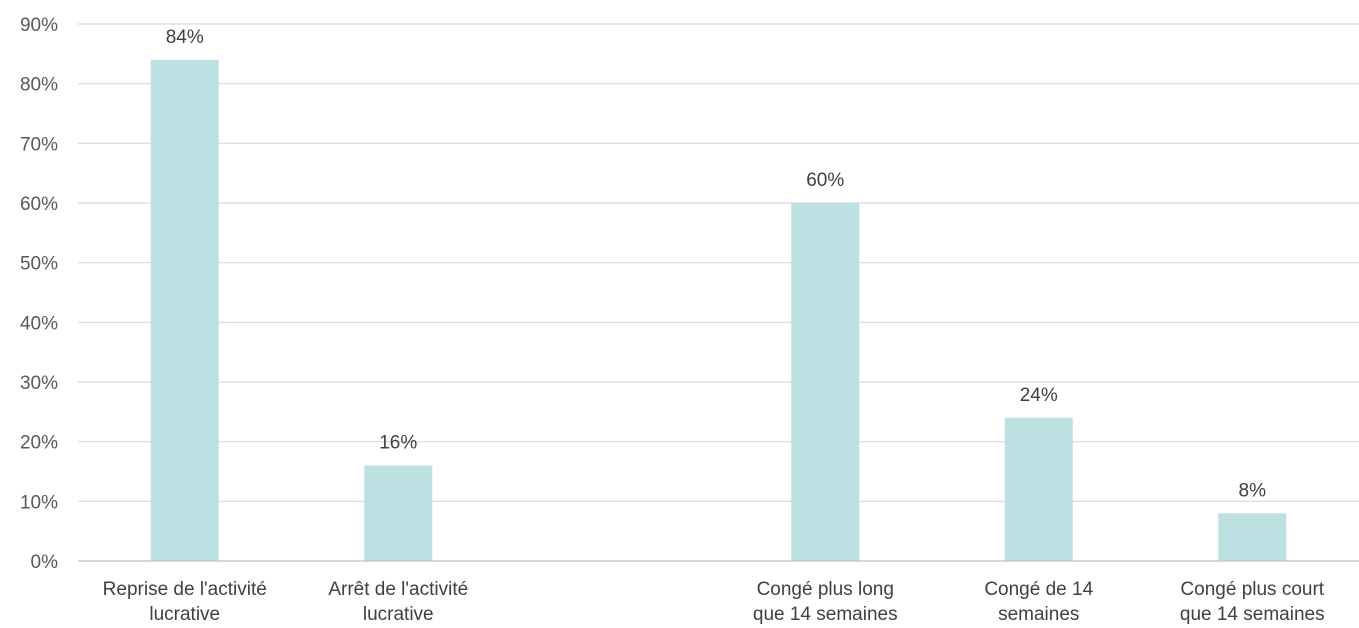  I want to click on x-tick-label: Reprise de l'activité lucrative, so click(185, 602).